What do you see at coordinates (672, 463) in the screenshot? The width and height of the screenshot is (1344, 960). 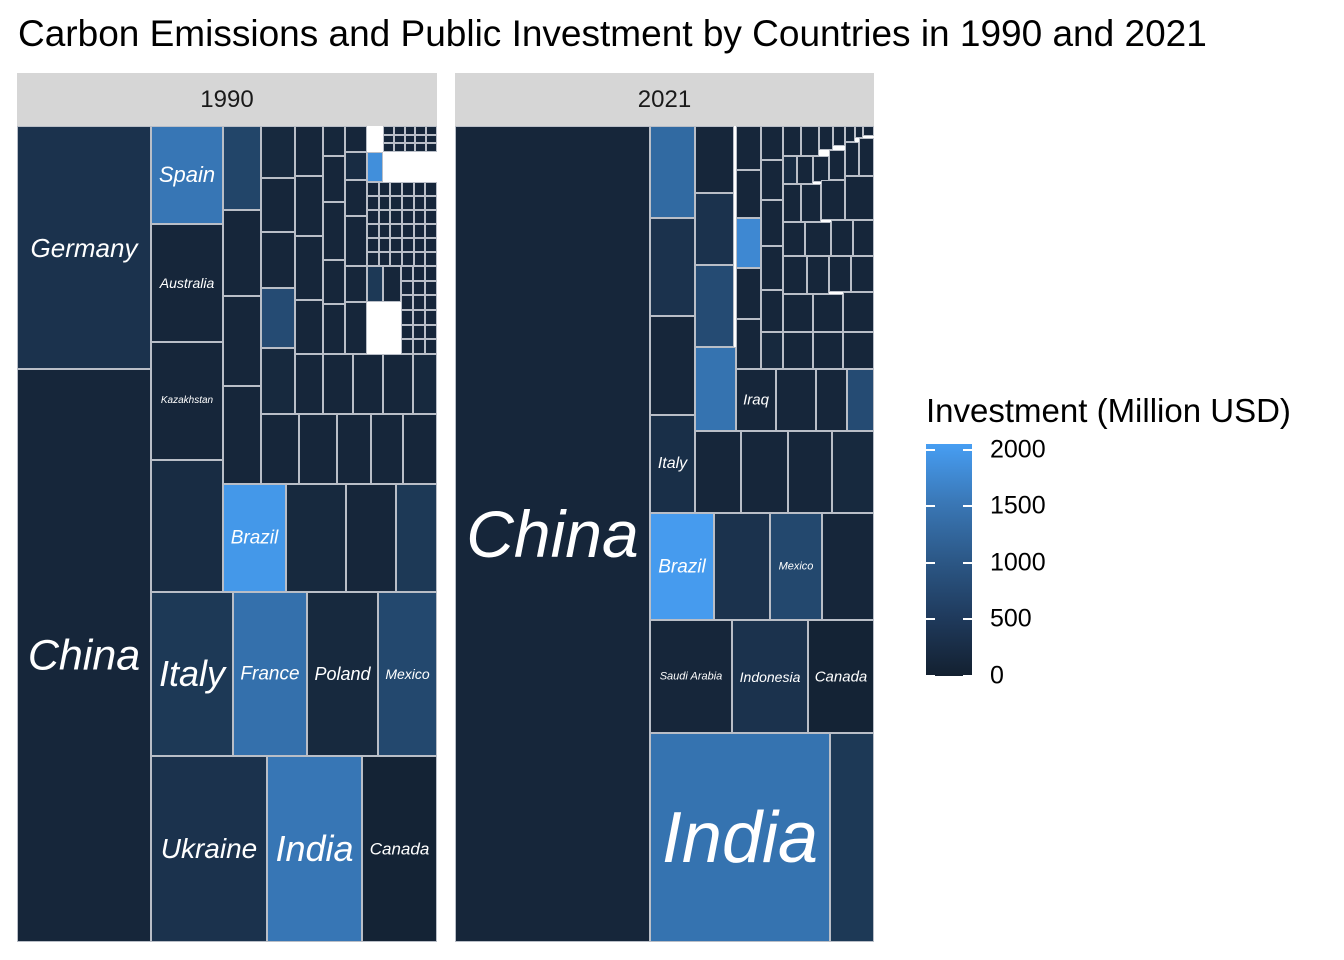 I see `tile-label: Italy` at bounding box center [672, 463].